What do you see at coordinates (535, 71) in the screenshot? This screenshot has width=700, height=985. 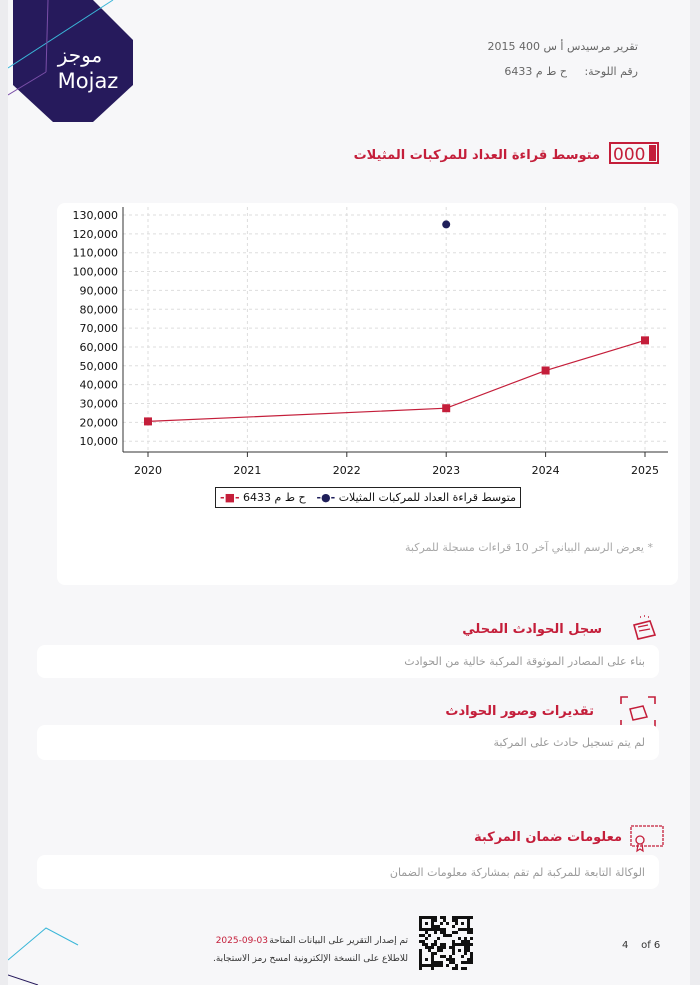 I see `plate-value: ح ط م 6433` at bounding box center [535, 71].